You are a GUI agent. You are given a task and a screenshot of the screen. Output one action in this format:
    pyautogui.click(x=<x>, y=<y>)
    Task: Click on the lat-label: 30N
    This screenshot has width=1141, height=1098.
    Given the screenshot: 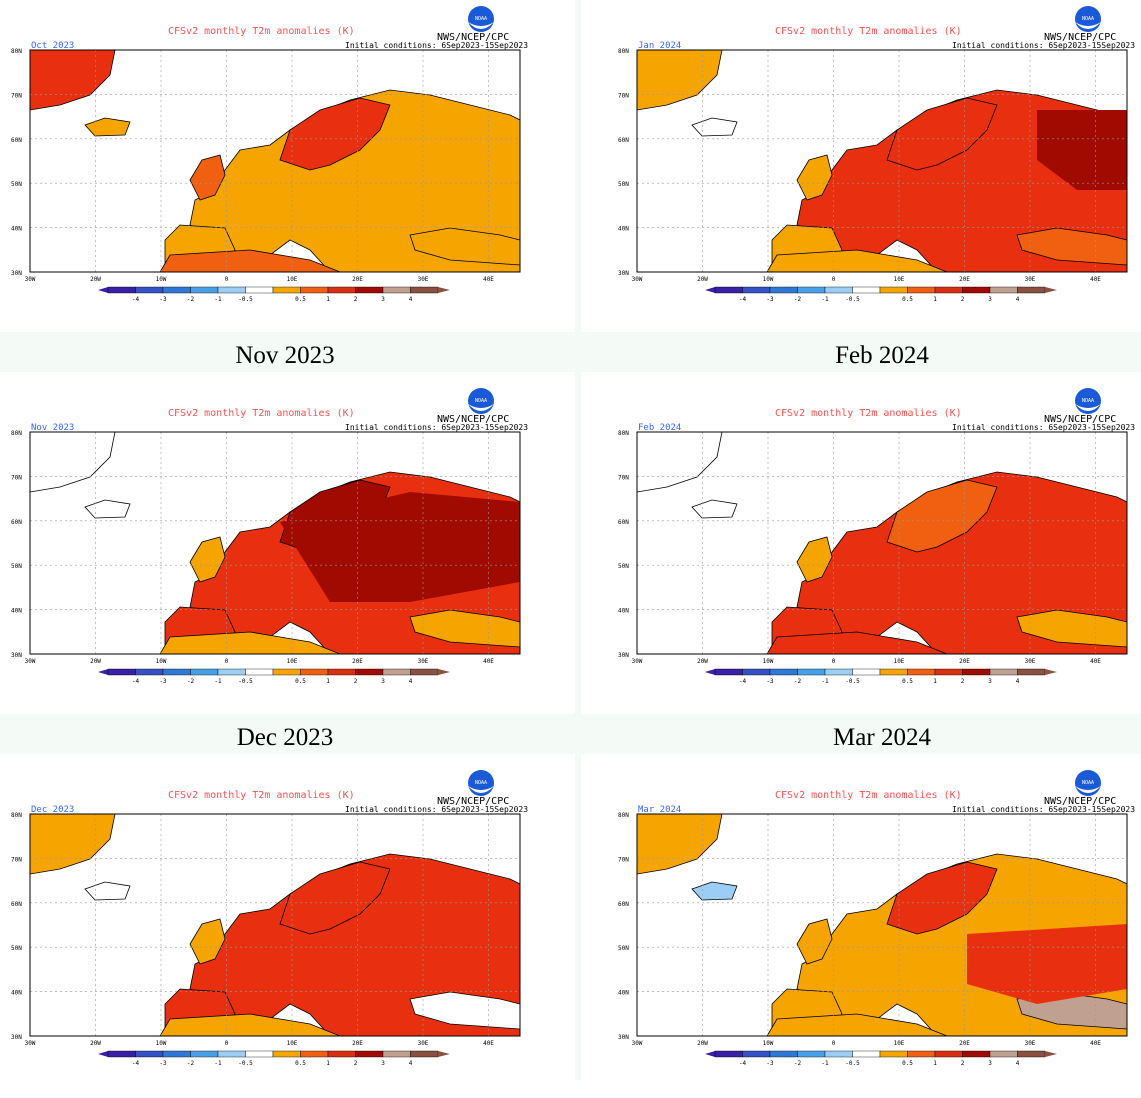 What is the action you would take?
    pyautogui.click(x=16, y=655)
    